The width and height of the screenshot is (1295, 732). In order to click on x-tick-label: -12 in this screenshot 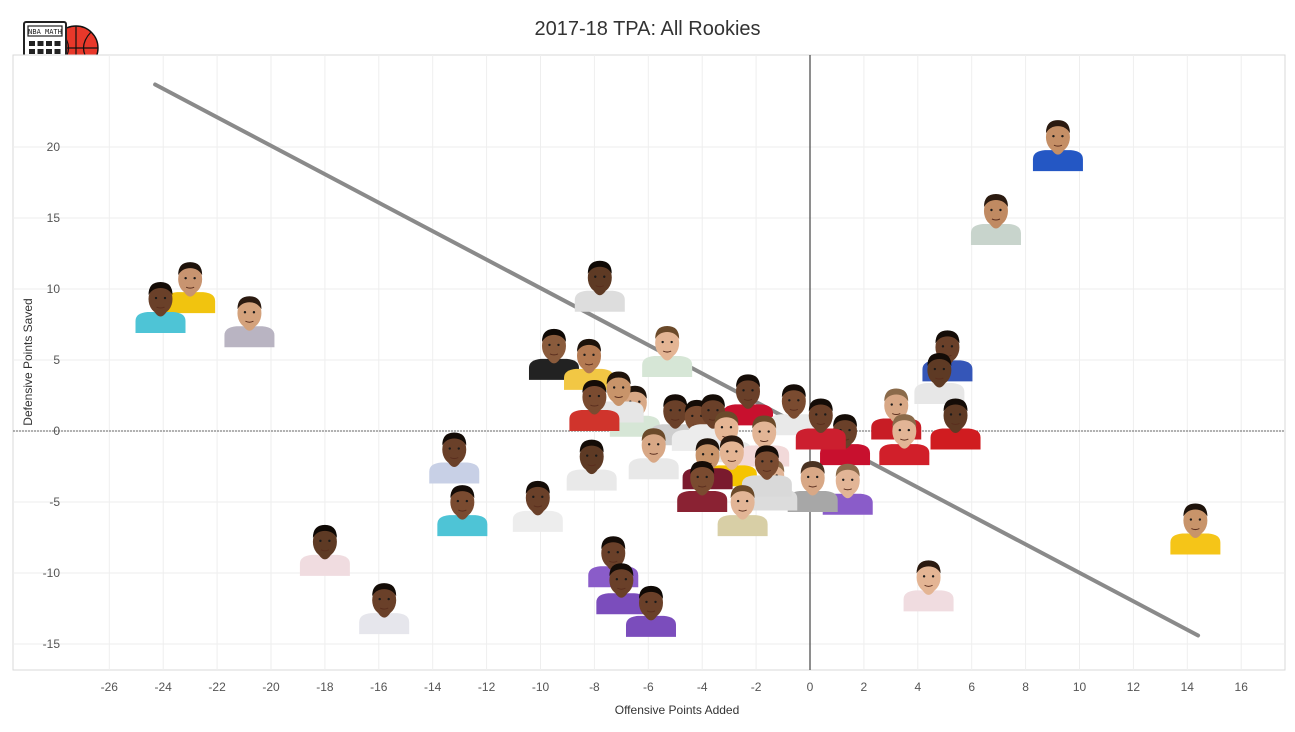, I will do `click(487, 687)`.